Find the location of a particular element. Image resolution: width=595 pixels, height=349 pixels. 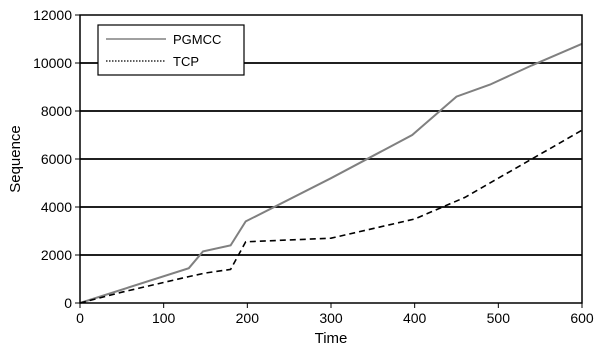

legend-label-tcp: TCP is located at coordinates (186, 61).